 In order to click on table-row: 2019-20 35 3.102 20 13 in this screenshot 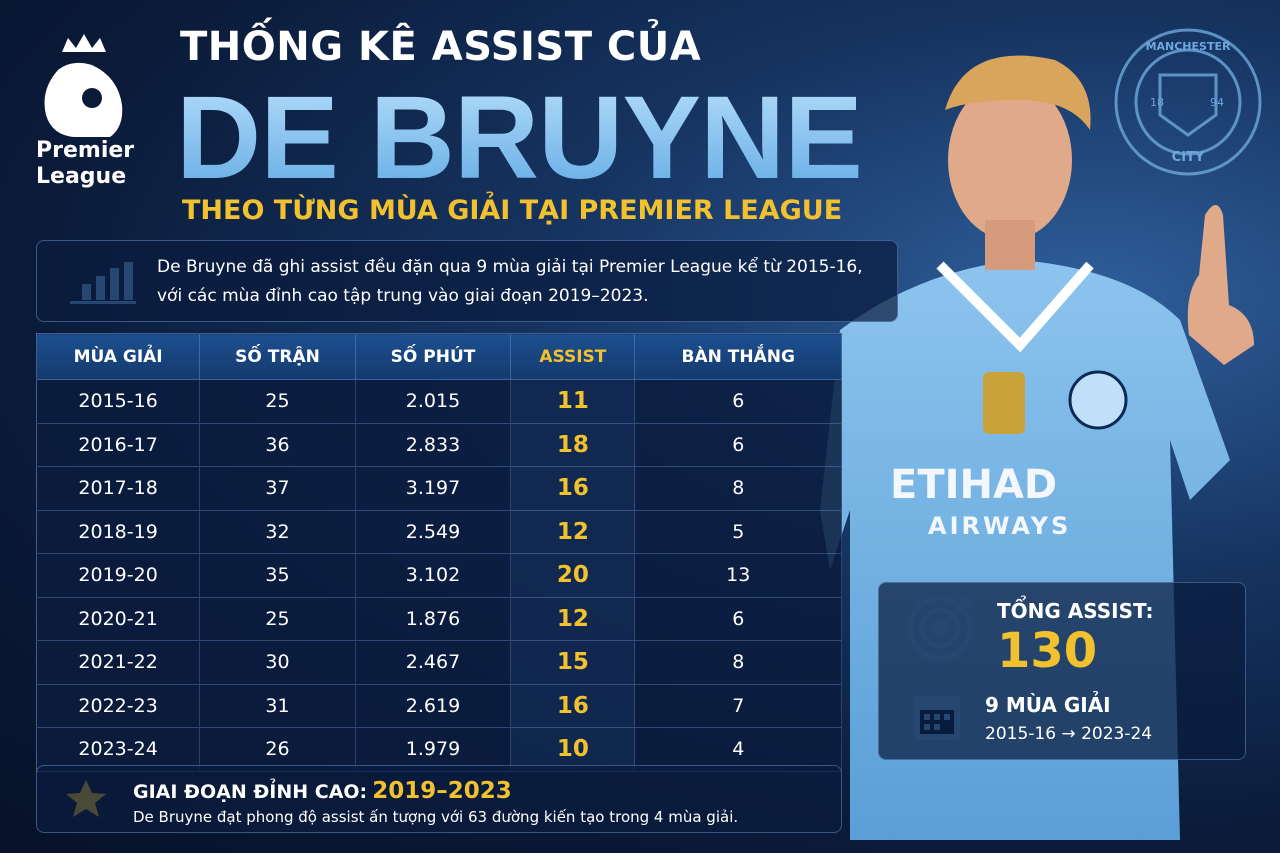, I will do `click(439, 575)`.